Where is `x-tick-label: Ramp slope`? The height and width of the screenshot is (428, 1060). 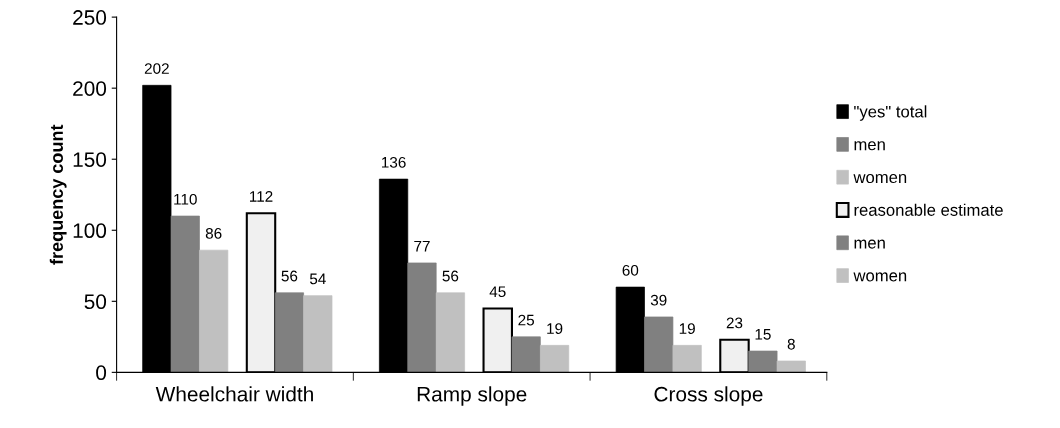
x-tick-label: Ramp slope is located at coordinates (472, 396).